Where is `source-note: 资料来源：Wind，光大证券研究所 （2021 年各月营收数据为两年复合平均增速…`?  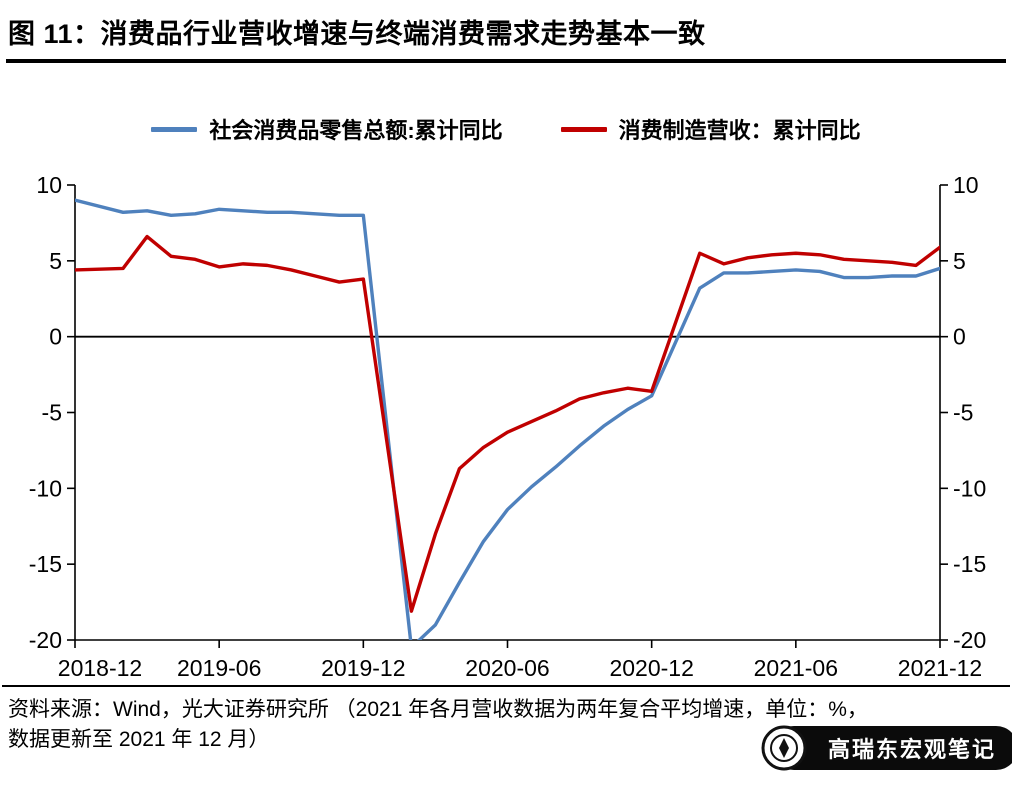
source-note: 资料来源：Wind，光大证券研究所 （2021 年各月营收数据为两年复合平均增速… is located at coordinates (506, 721).